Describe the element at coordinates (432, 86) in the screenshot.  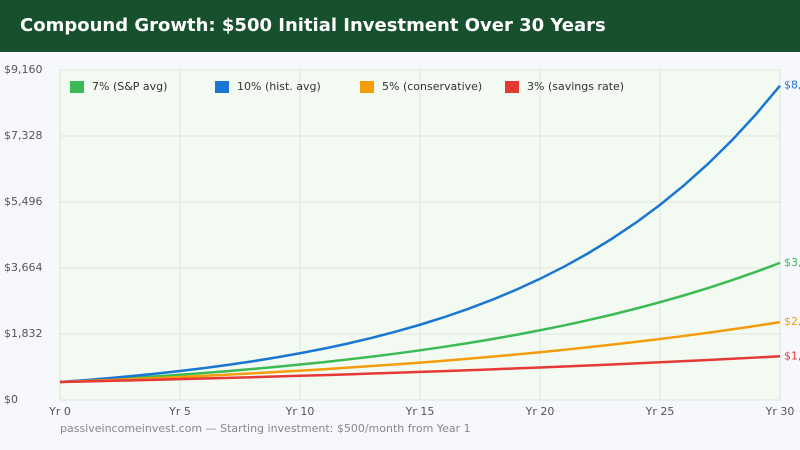
I see `legend-label: 5% (conservative)` at that location.